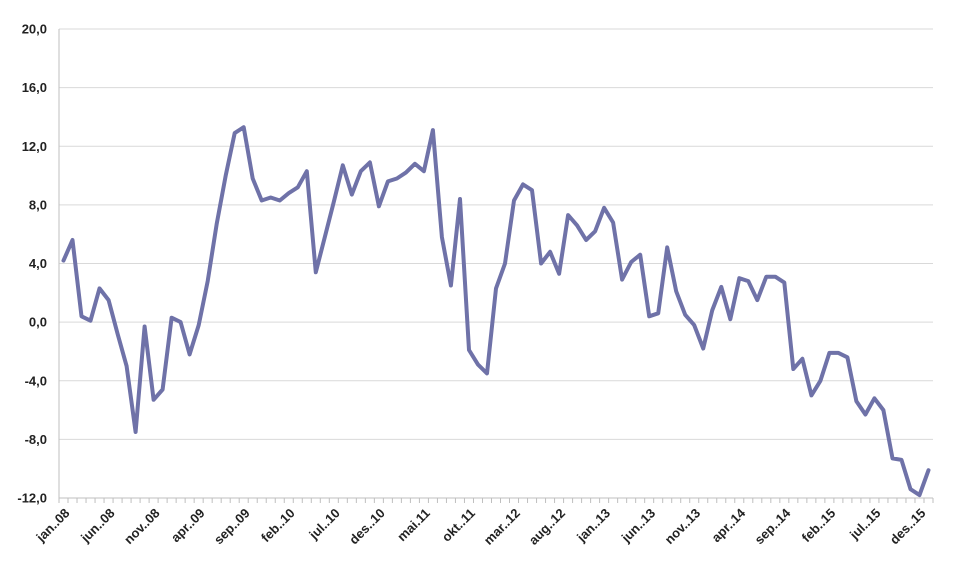 The image size is (960, 588). Describe the element at coordinates (819, 525) in the screenshot. I see `x-tick-label: feb..15` at that location.